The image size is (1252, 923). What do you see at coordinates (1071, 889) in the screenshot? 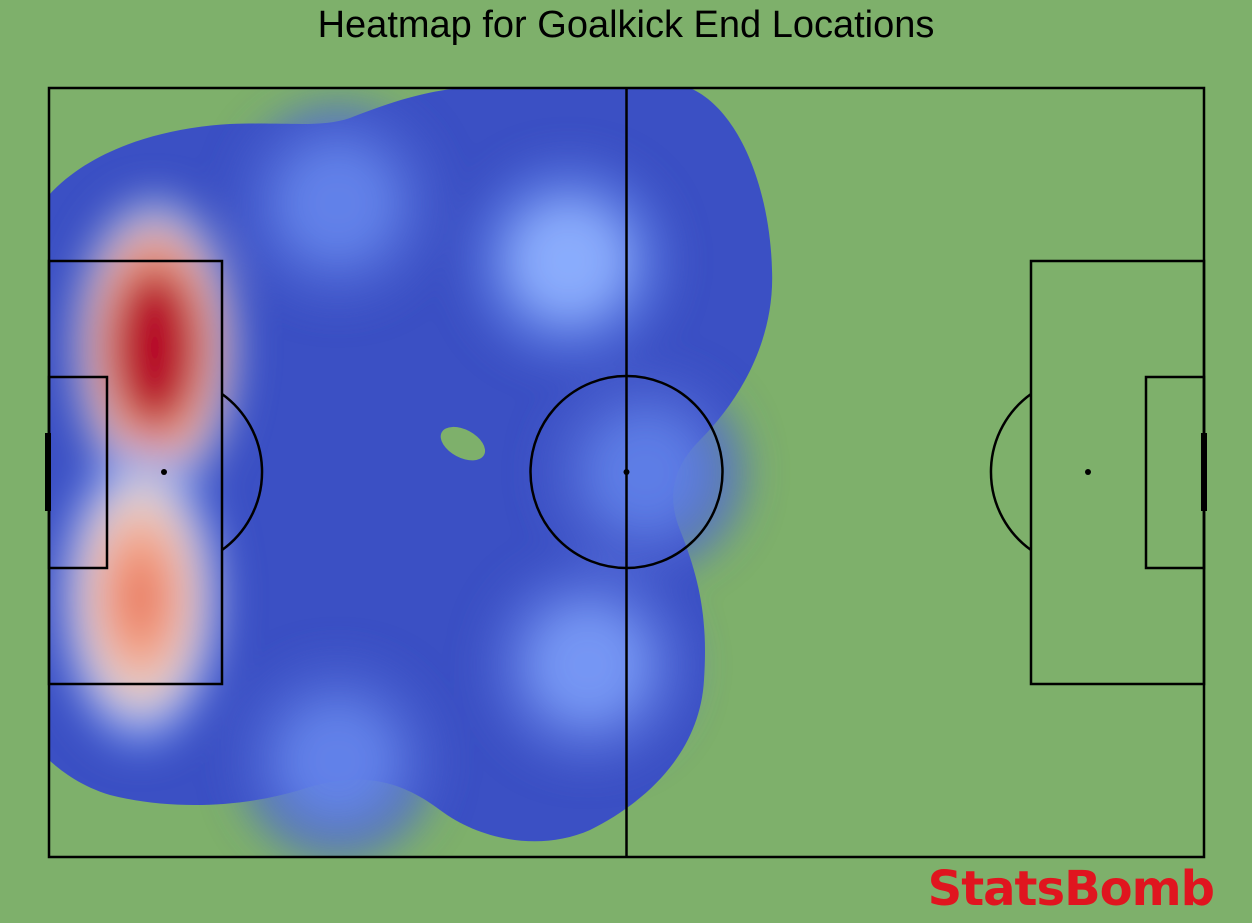
I see `statsbomb-logo: StatsBomb` at bounding box center [1071, 889].